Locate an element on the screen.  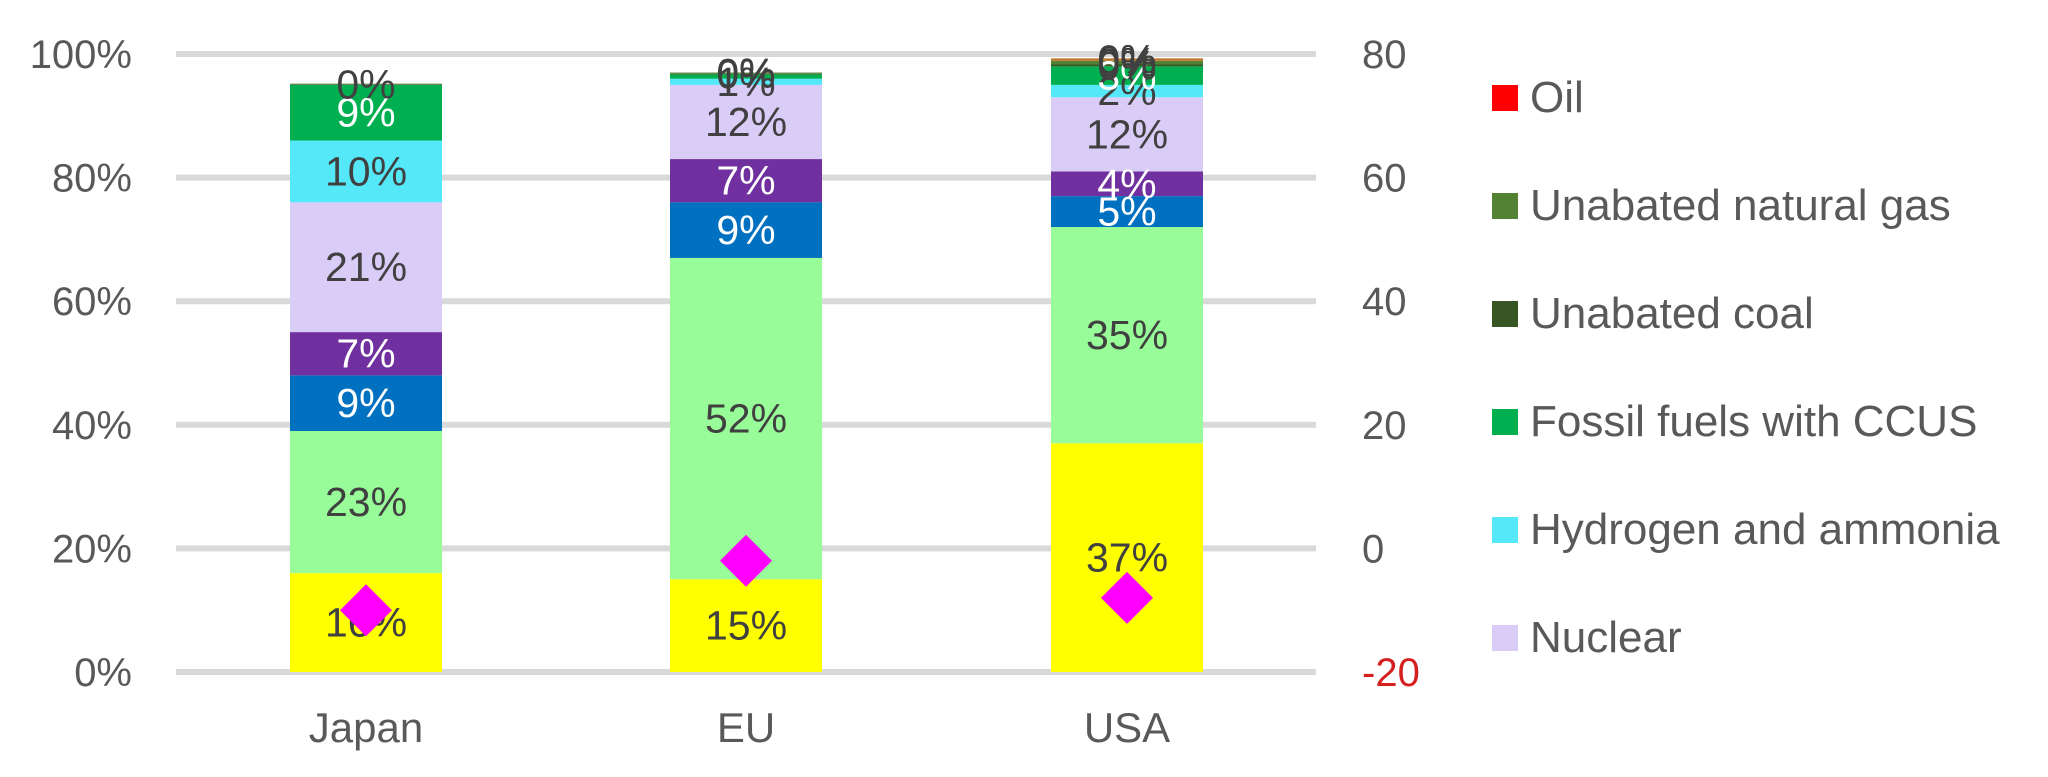
data-label: 52% is located at coordinates (746, 419).